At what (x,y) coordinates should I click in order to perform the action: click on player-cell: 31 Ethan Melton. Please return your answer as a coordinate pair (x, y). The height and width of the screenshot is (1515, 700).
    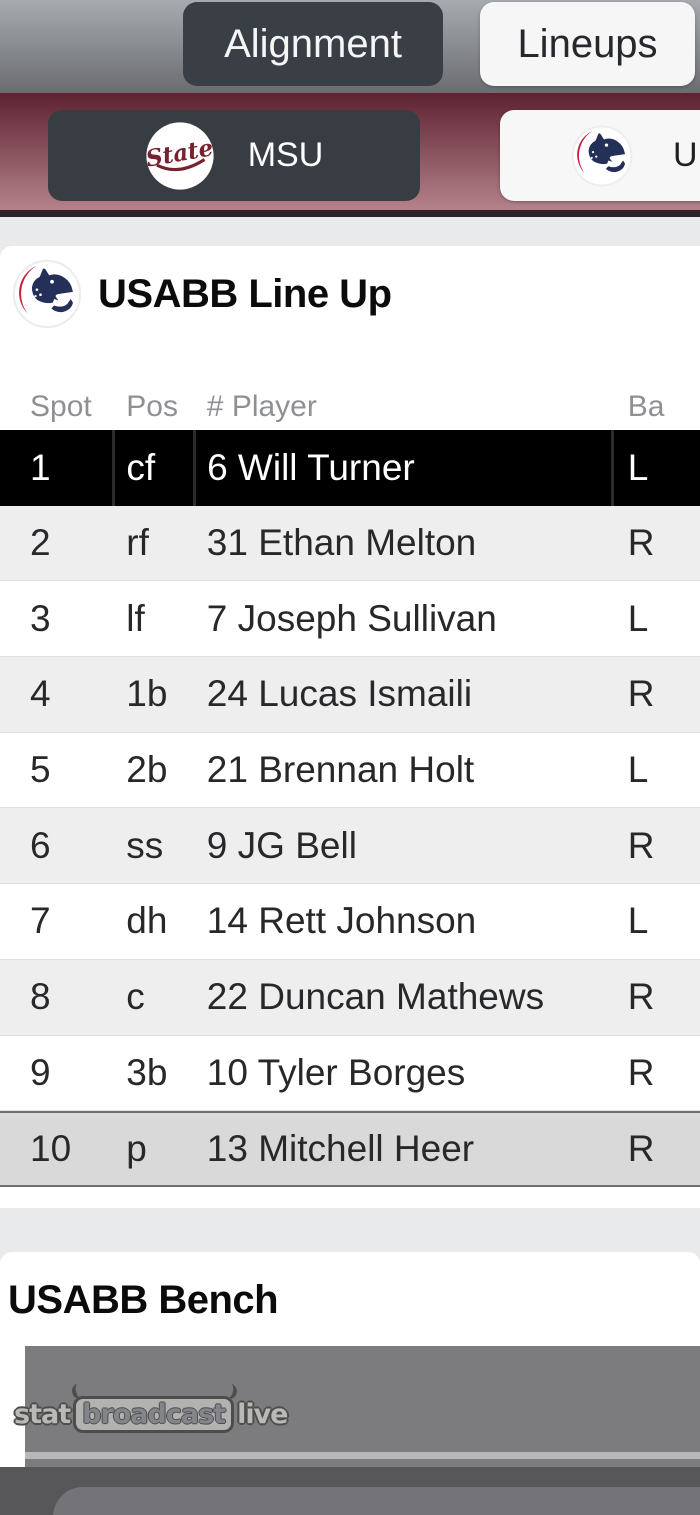
    Looking at the image, I should click on (341, 543).